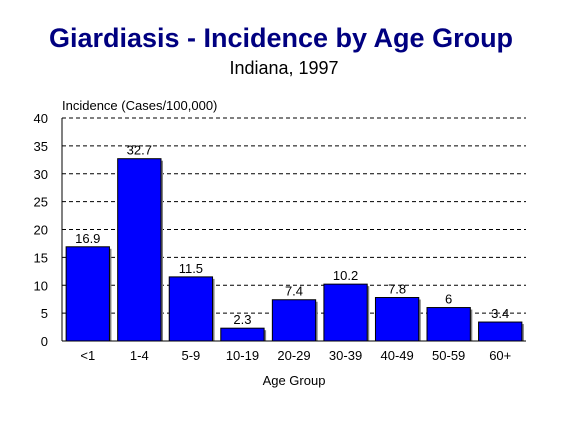 This screenshot has height=425, width=566. I want to click on y-tick-label: 10, so click(41, 285).